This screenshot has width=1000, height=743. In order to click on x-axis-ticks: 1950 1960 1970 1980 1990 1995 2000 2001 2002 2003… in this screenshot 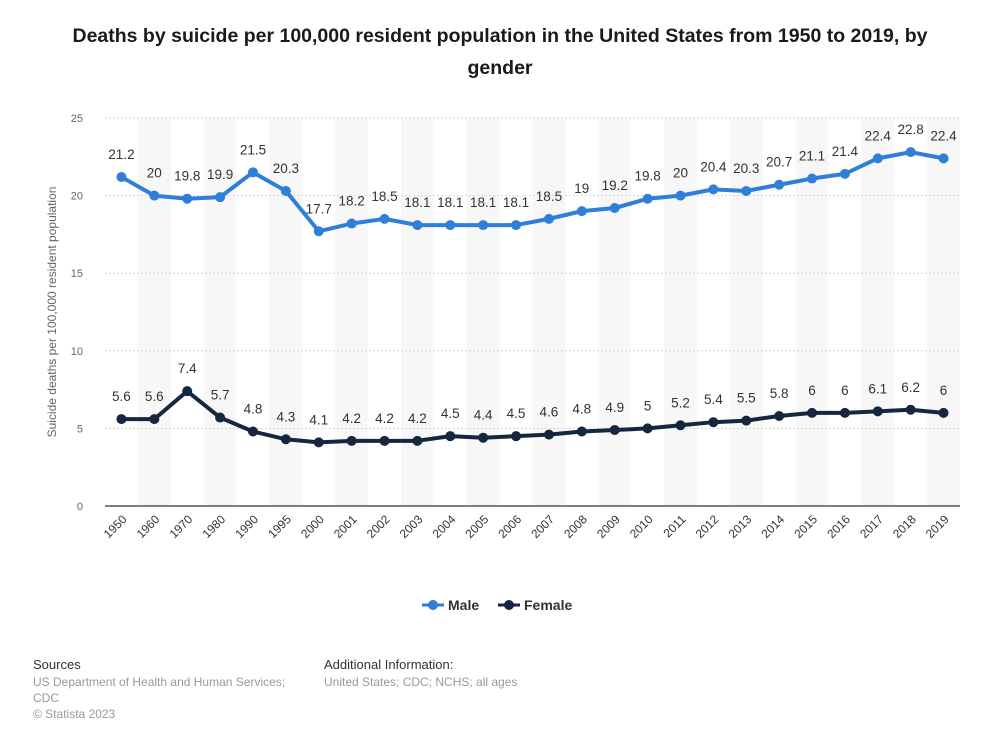, I will do `click(526, 526)`.